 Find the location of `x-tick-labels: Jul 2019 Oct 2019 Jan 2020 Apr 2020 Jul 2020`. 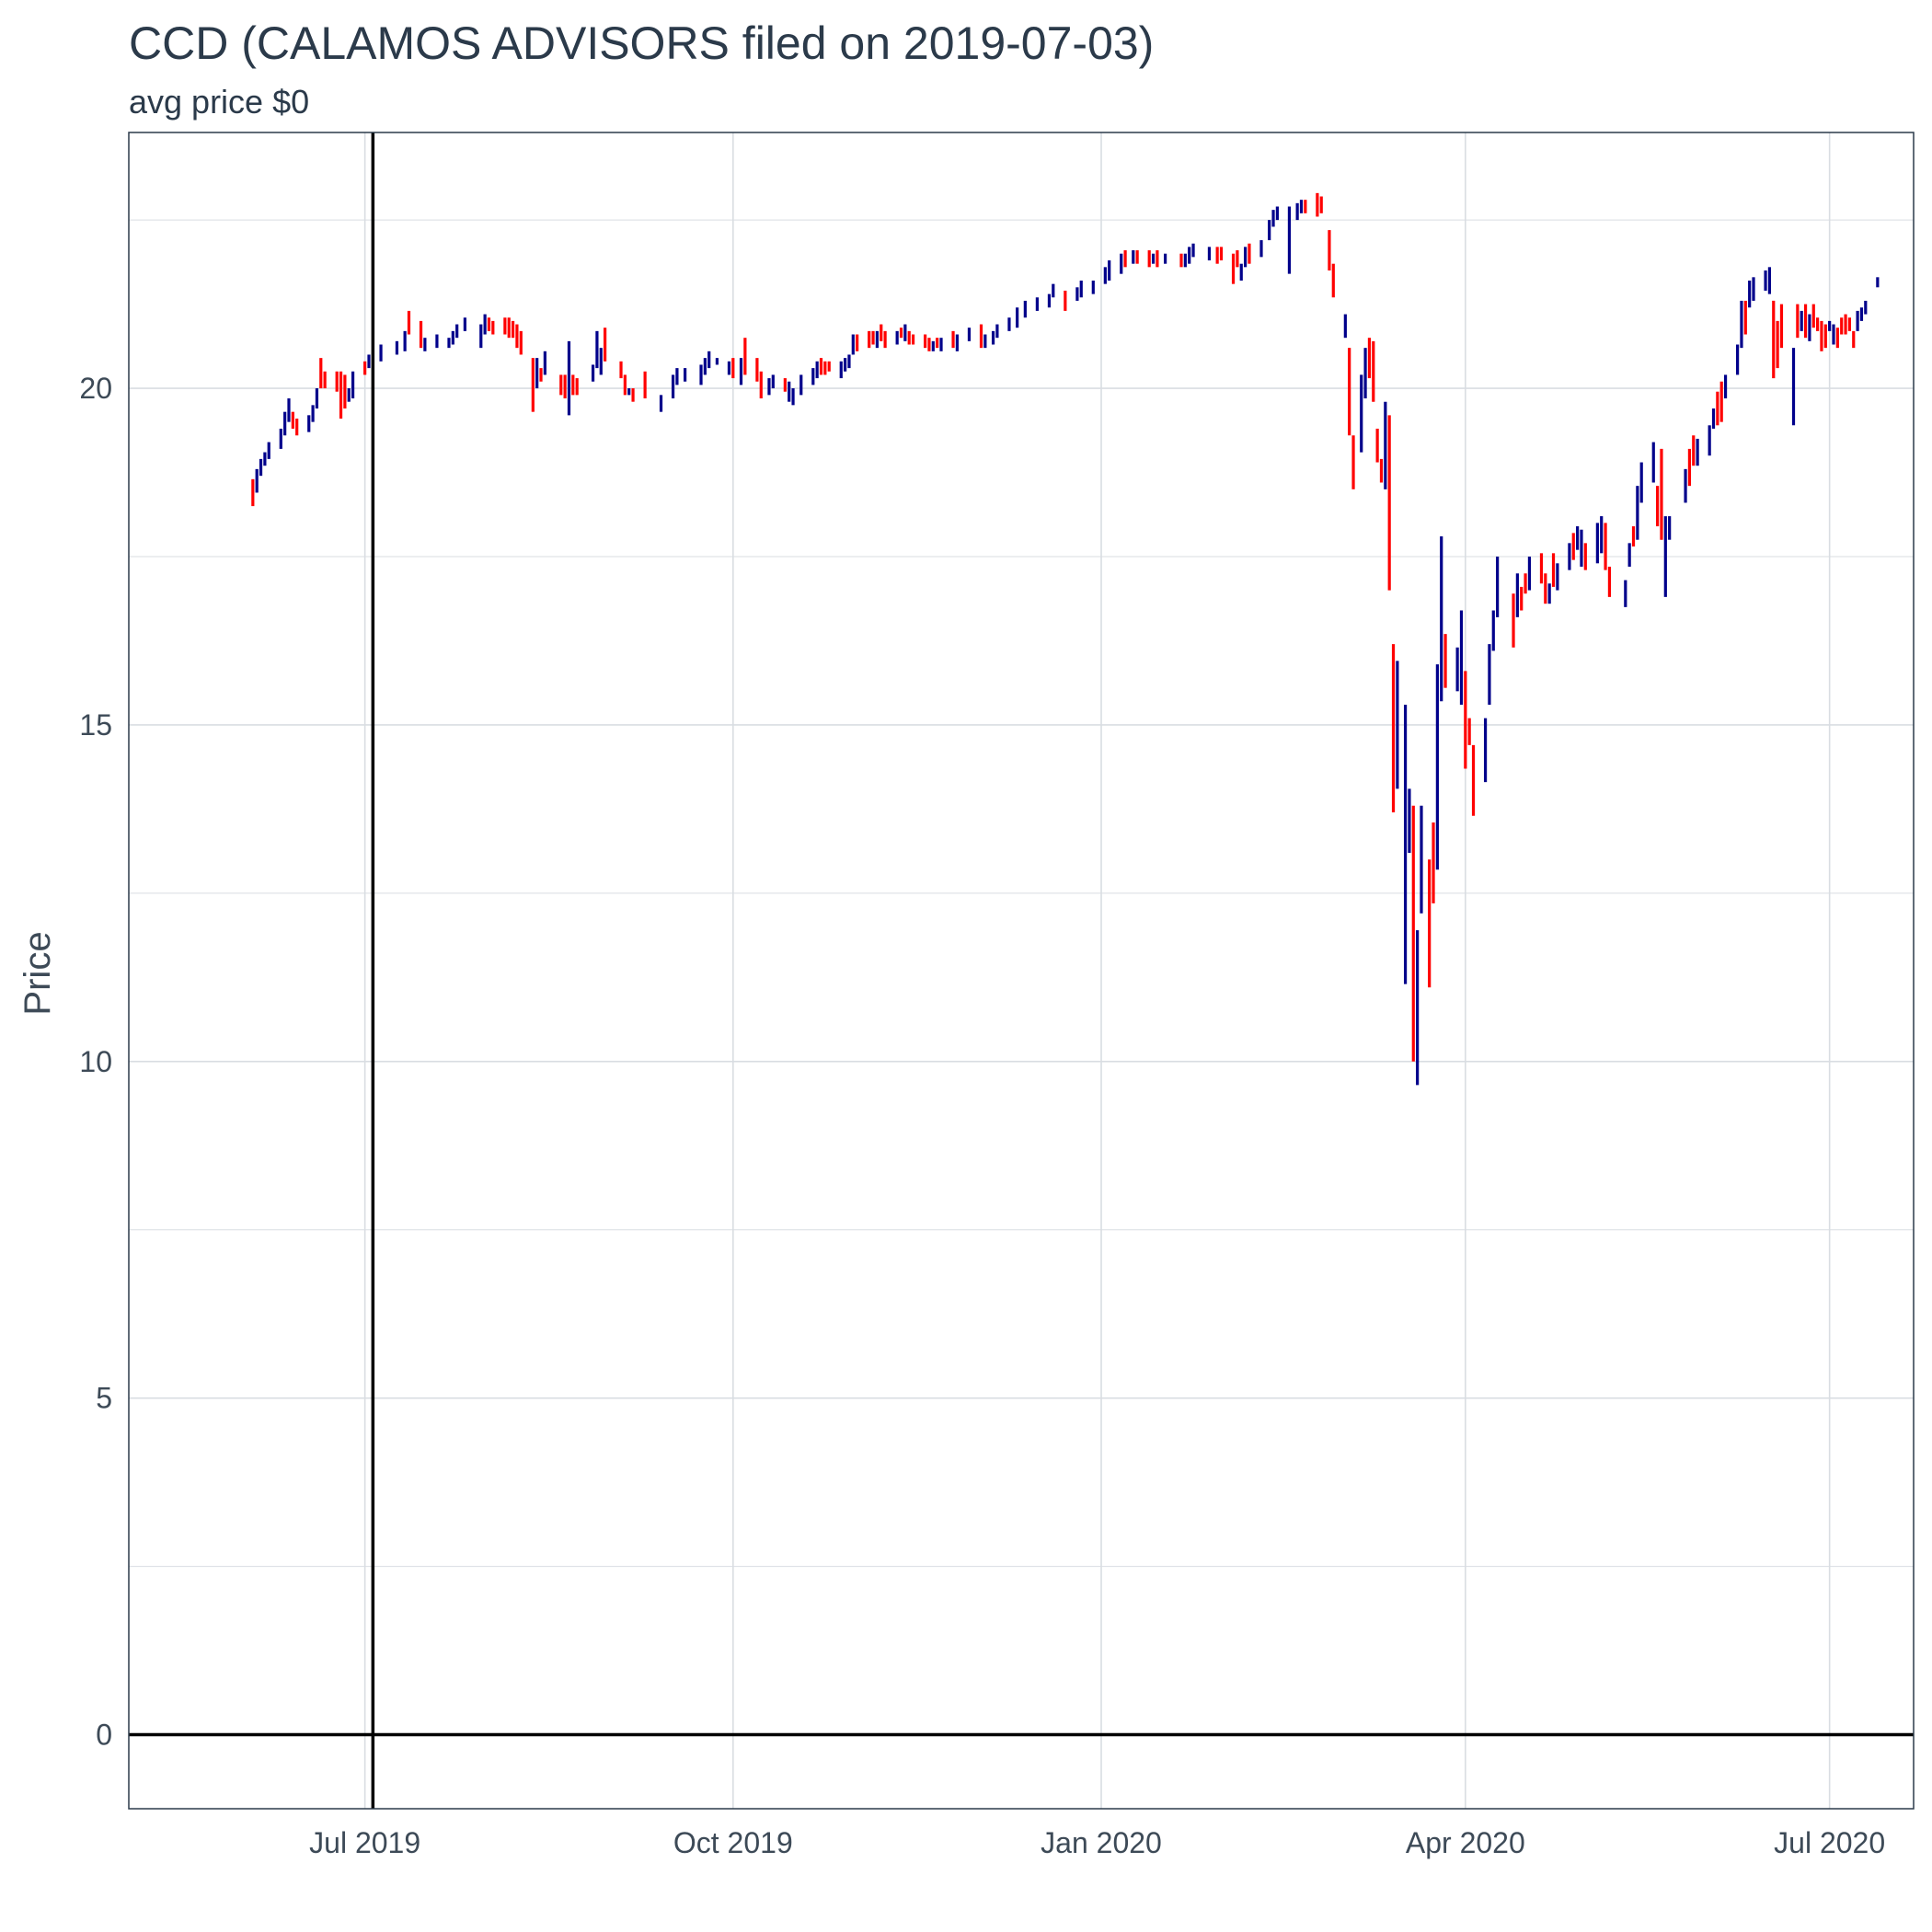

x-tick-labels: Jul 2019 Oct 2019 Jan 2020 Apr 2020 Jul 2020 is located at coordinates (1097, 1842).